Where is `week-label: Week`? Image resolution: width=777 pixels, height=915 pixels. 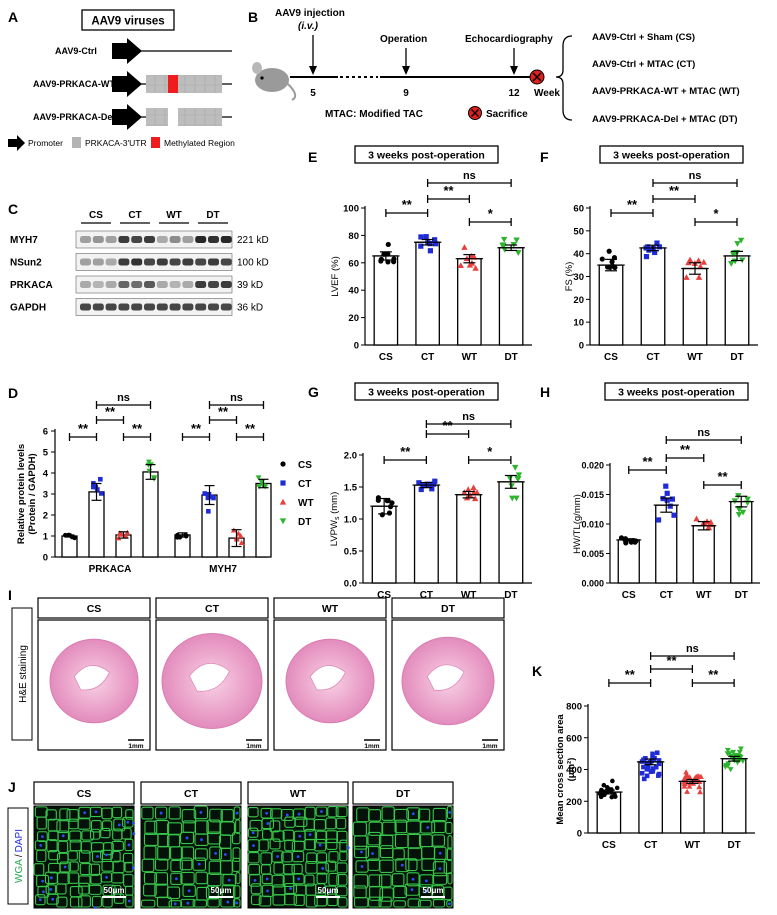 week-label: Week is located at coordinates (547, 93).